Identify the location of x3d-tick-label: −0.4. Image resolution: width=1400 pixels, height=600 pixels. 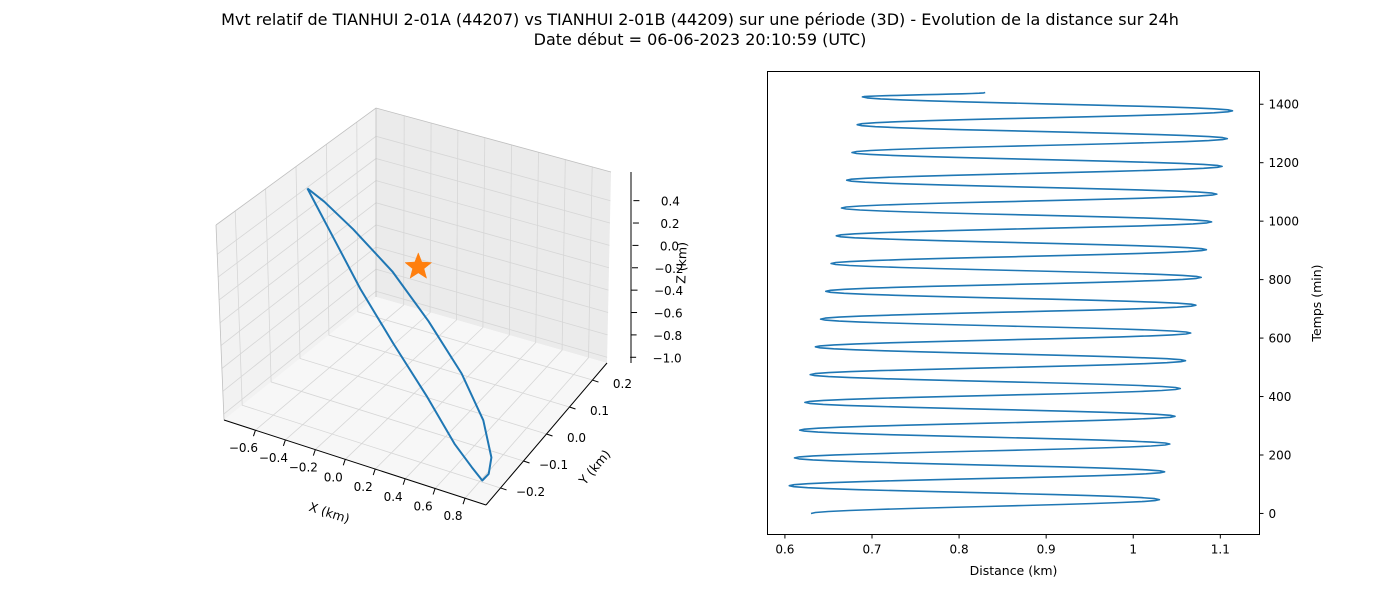
(273, 458).